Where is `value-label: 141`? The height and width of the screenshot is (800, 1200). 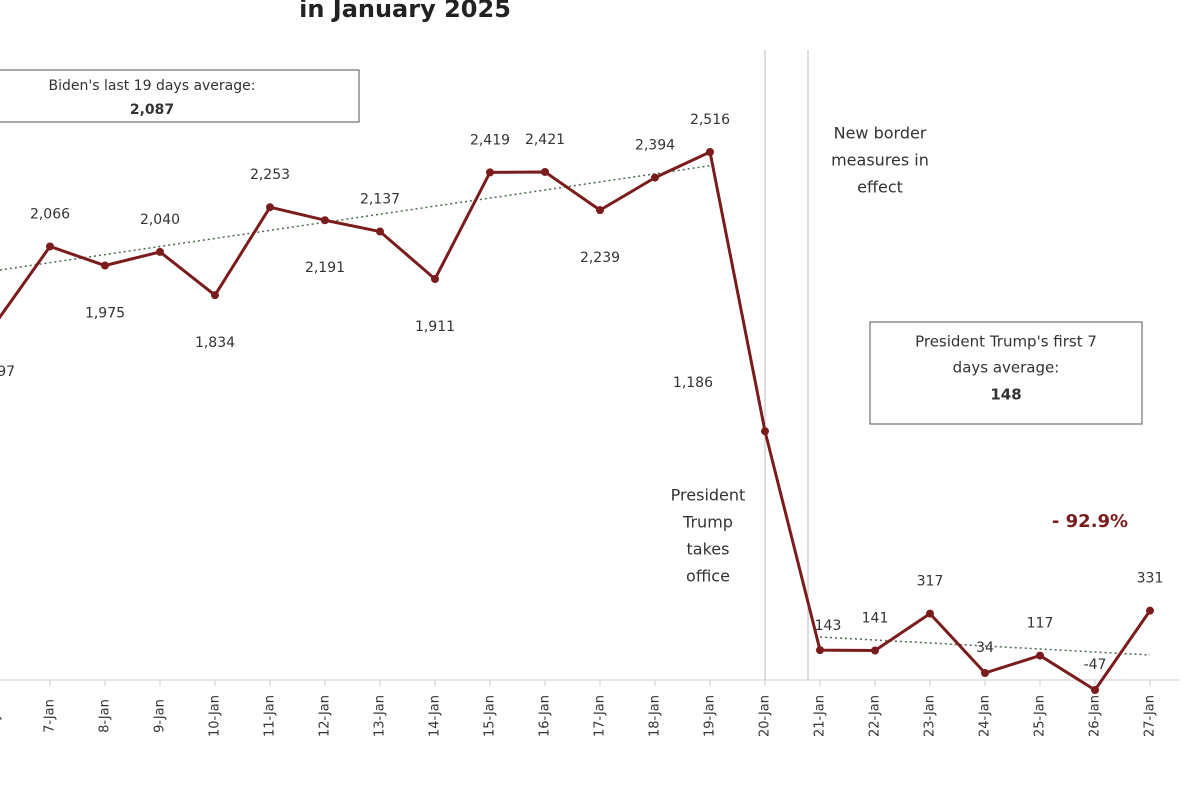
value-label: 141 is located at coordinates (875, 619).